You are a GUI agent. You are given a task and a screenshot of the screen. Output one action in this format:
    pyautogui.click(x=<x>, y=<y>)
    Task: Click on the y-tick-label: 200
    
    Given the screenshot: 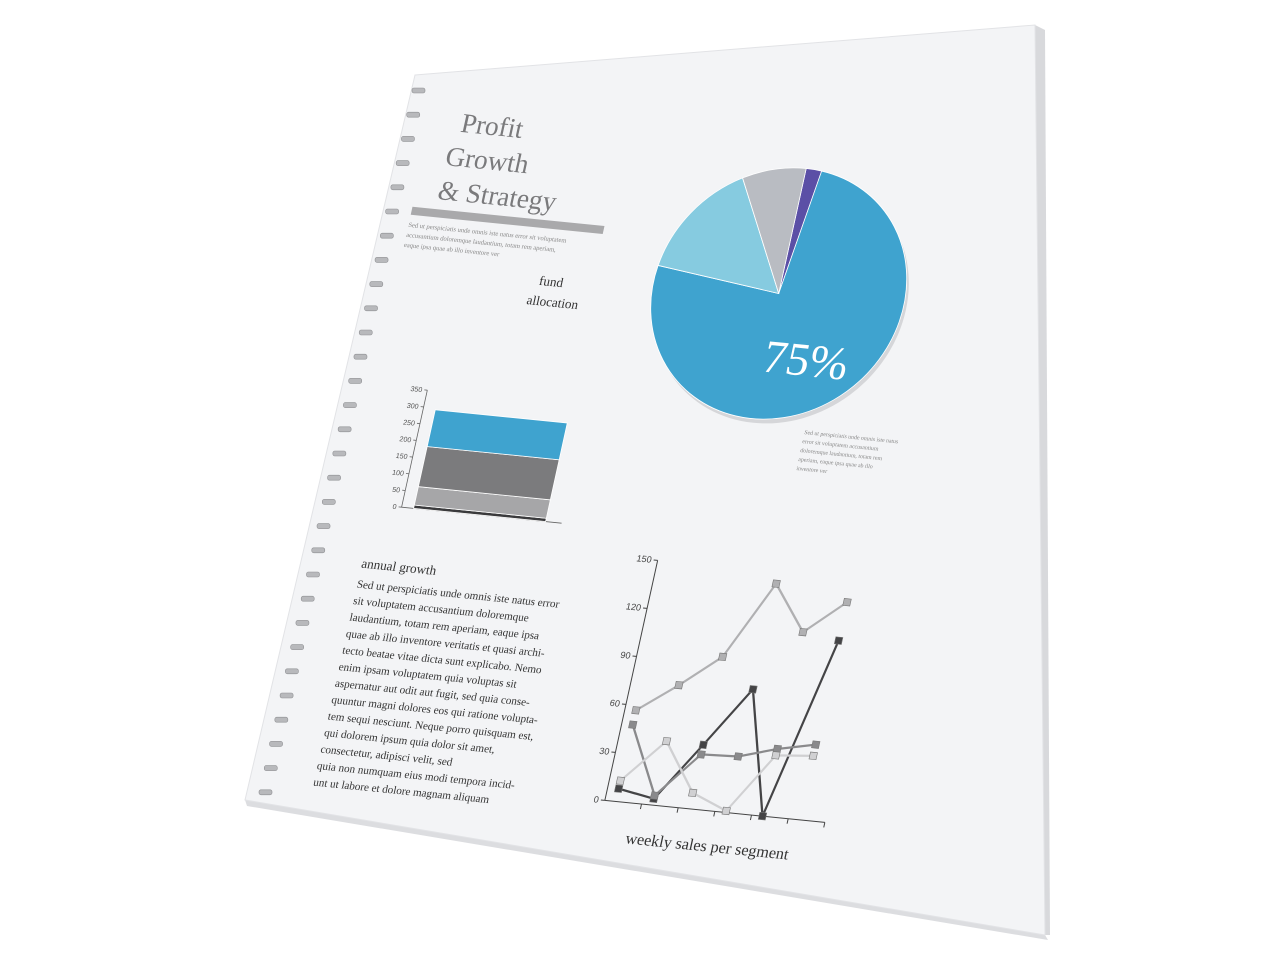 What is the action you would take?
    pyautogui.click(x=405, y=439)
    